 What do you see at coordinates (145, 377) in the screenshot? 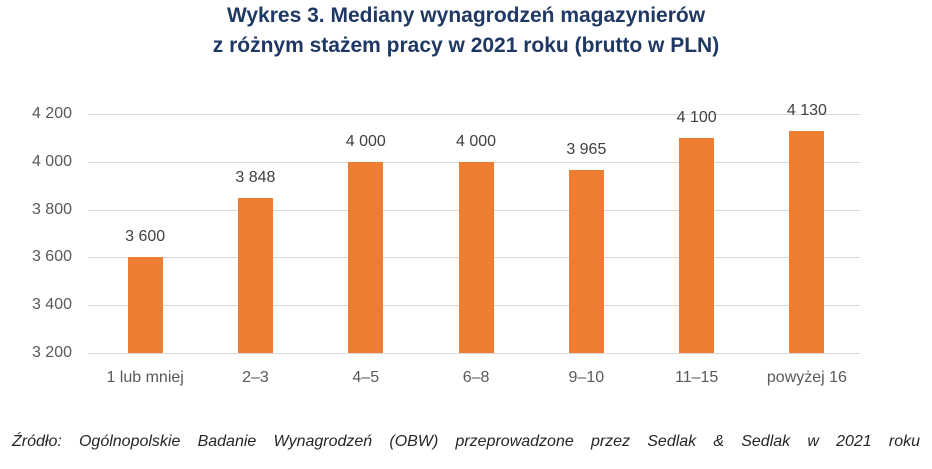
I see `x-axis-tick-label: 1 lub mniej` at bounding box center [145, 377].